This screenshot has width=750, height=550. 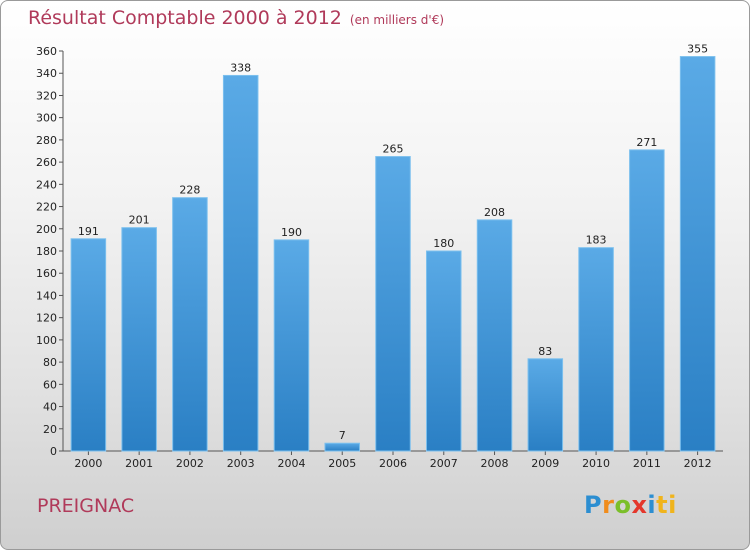 What do you see at coordinates (545, 351) in the screenshot?
I see `data-label: 83` at bounding box center [545, 351].